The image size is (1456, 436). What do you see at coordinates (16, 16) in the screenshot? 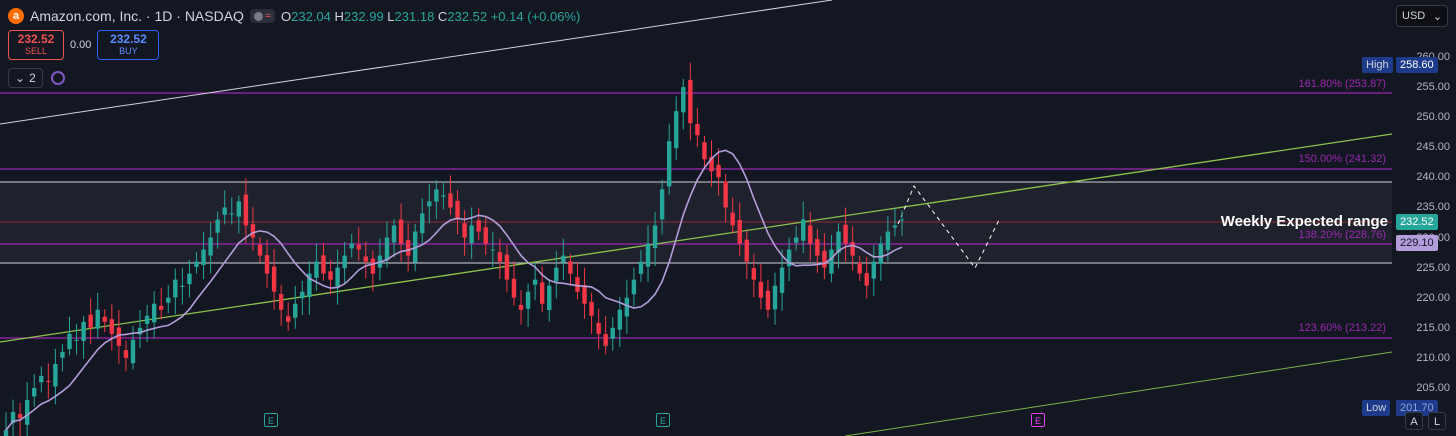
I see `amazon-logo-icon: a` at bounding box center [16, 16].